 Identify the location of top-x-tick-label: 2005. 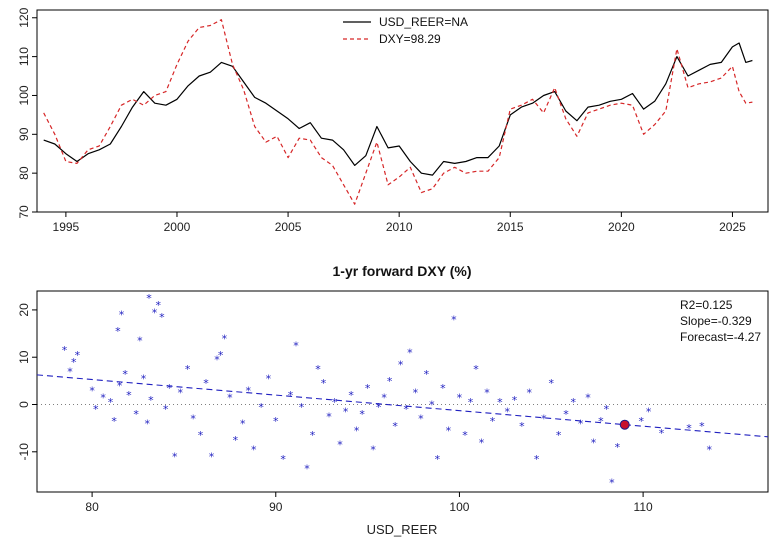
(288, 227).